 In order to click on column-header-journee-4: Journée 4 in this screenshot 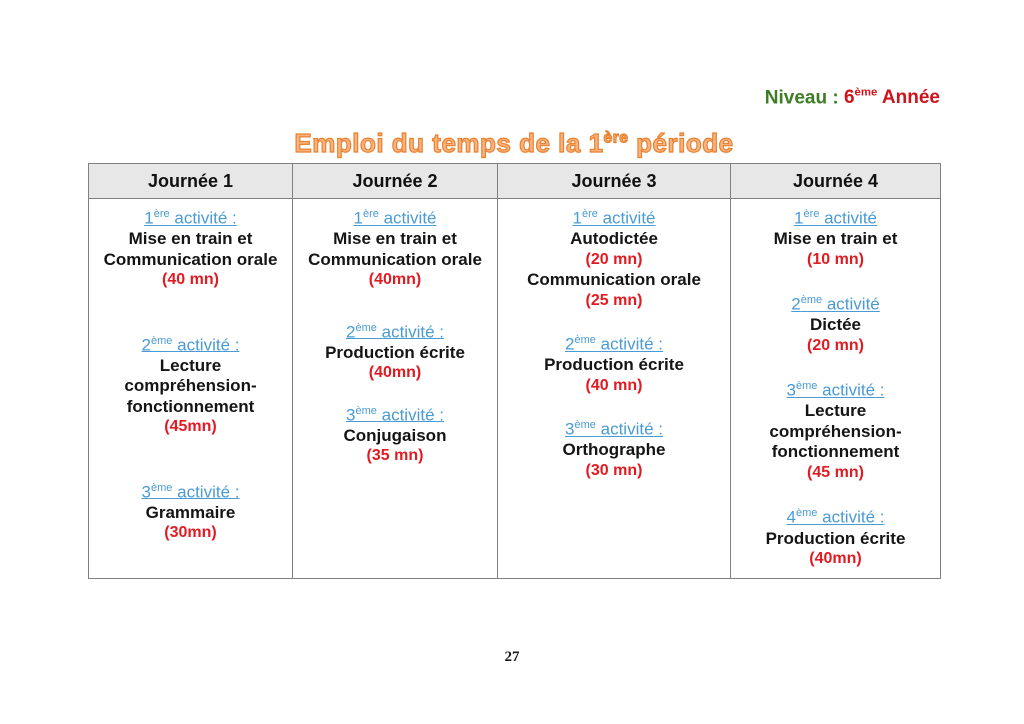, I will do `click(835, 181)`.